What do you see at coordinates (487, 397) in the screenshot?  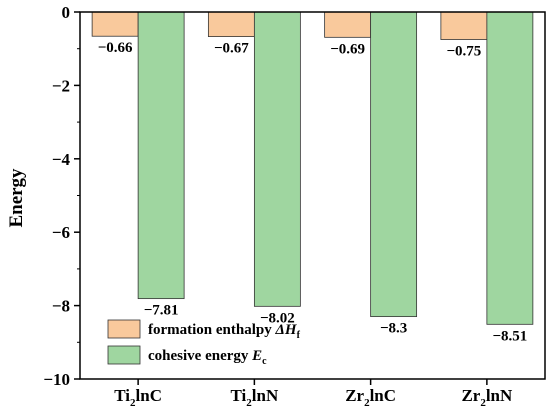 I see `x-tick-label-4: Zr2lnN` at bounding box center [487, 397].